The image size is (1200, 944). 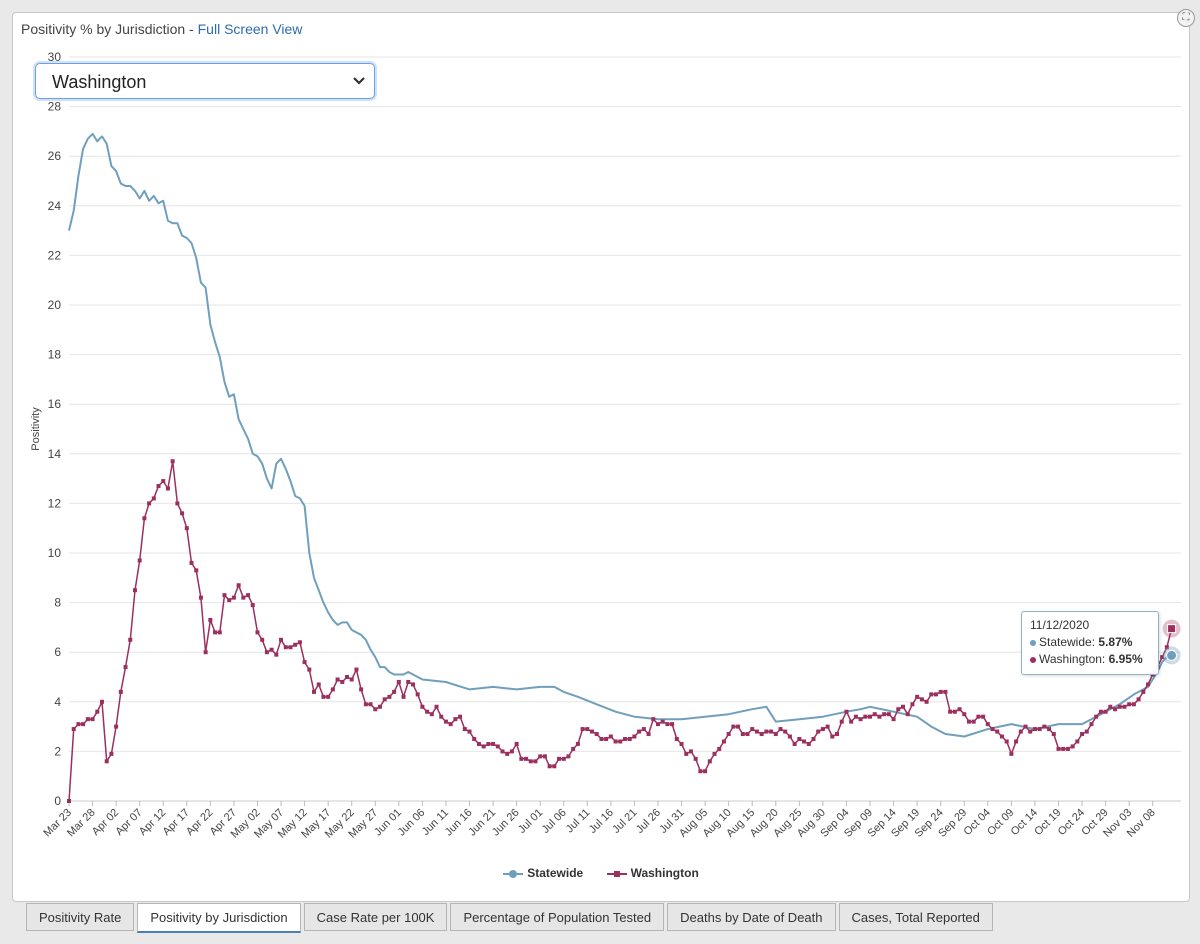 What do you see at coordinates (55, 255) in the screenshot?
I see `y-tick-label: 22` at bounding box center [55, 255].